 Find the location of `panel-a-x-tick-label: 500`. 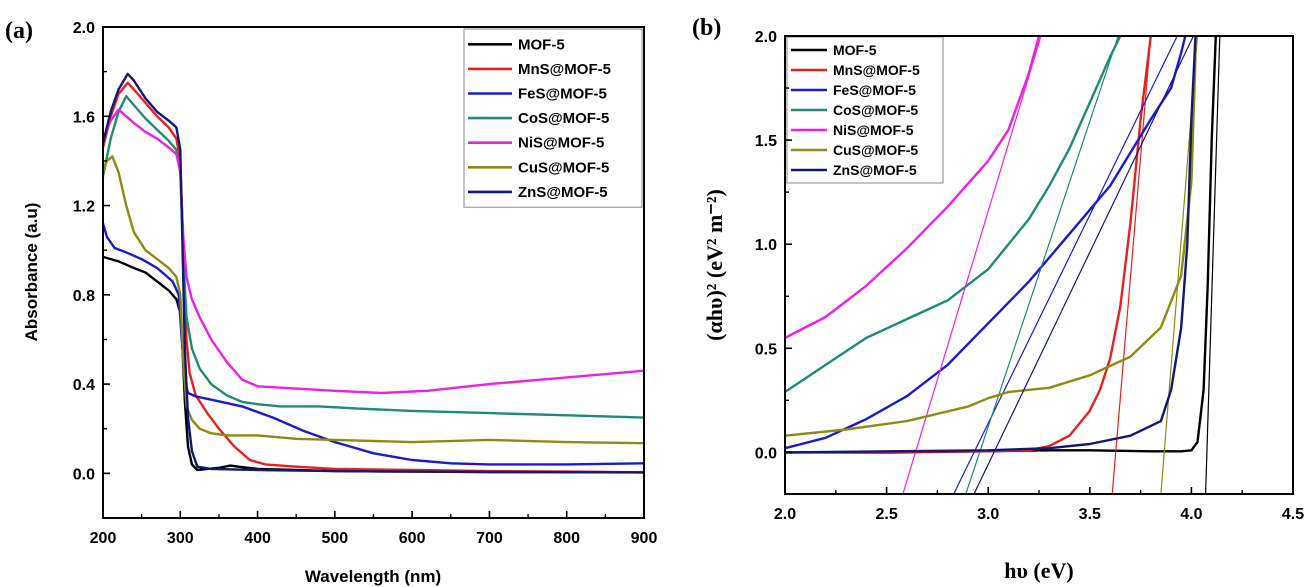

panel-a-x-tick-label: 500 is located at coordinates (335, 538).